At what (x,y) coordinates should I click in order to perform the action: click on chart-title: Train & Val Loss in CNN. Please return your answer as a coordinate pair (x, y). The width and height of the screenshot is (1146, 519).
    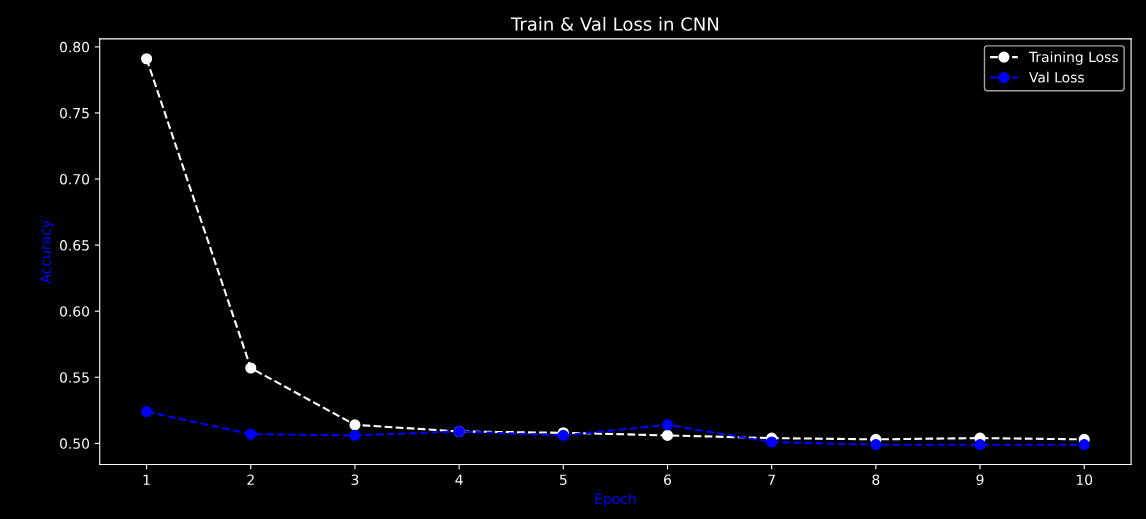
    Looking at the image, I should click on (614, 23).